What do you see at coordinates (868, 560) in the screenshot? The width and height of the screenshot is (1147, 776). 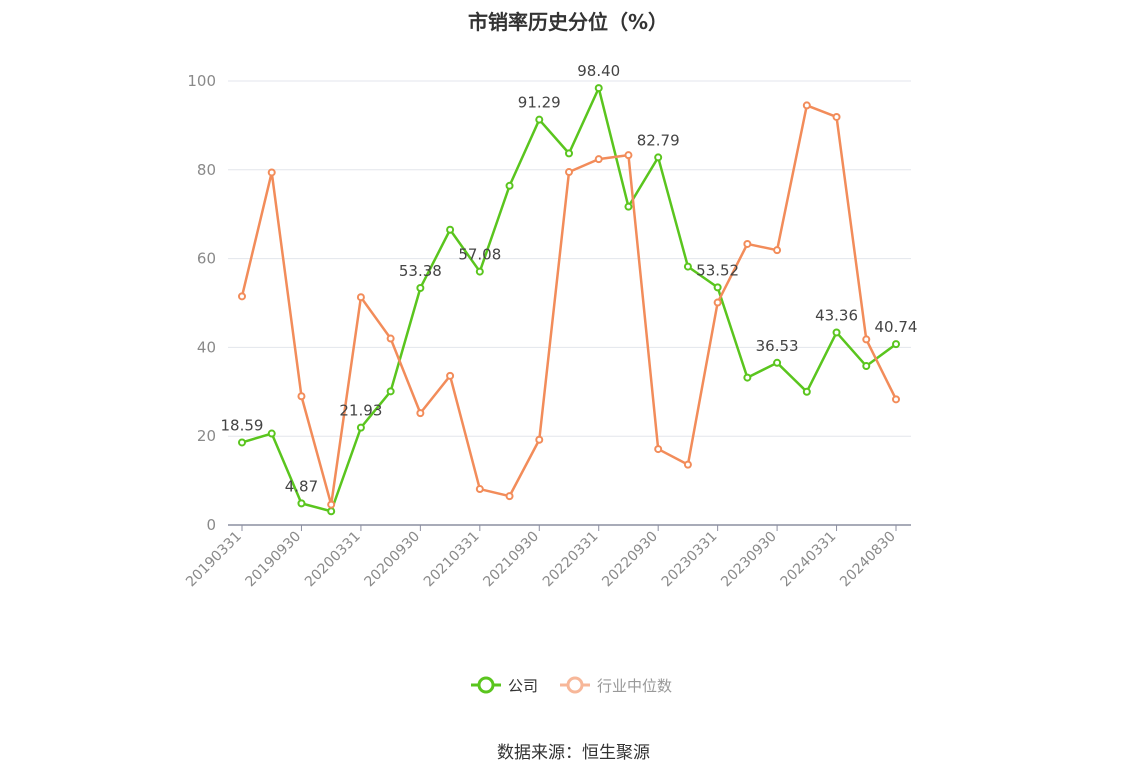 I see `x-tick-label: 20240830` at bounding box center [868, 560].